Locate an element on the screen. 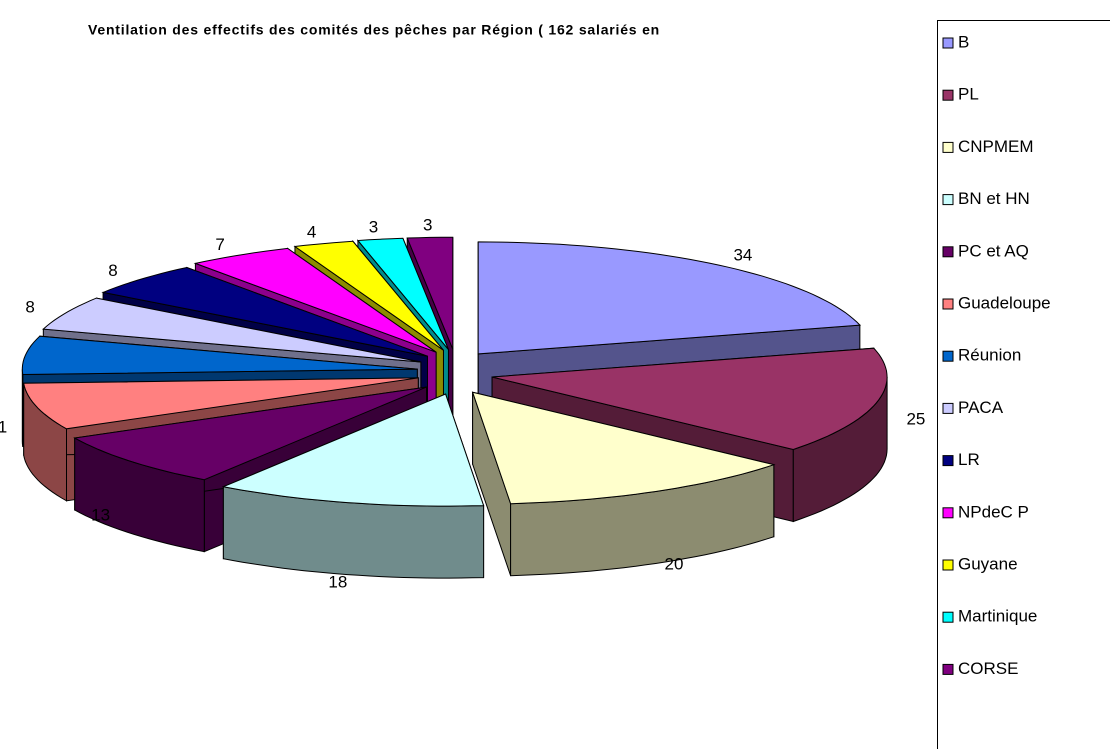 This screenshot has width=1110, height=749. data-label: 4 is located at coordinates (311, 231).